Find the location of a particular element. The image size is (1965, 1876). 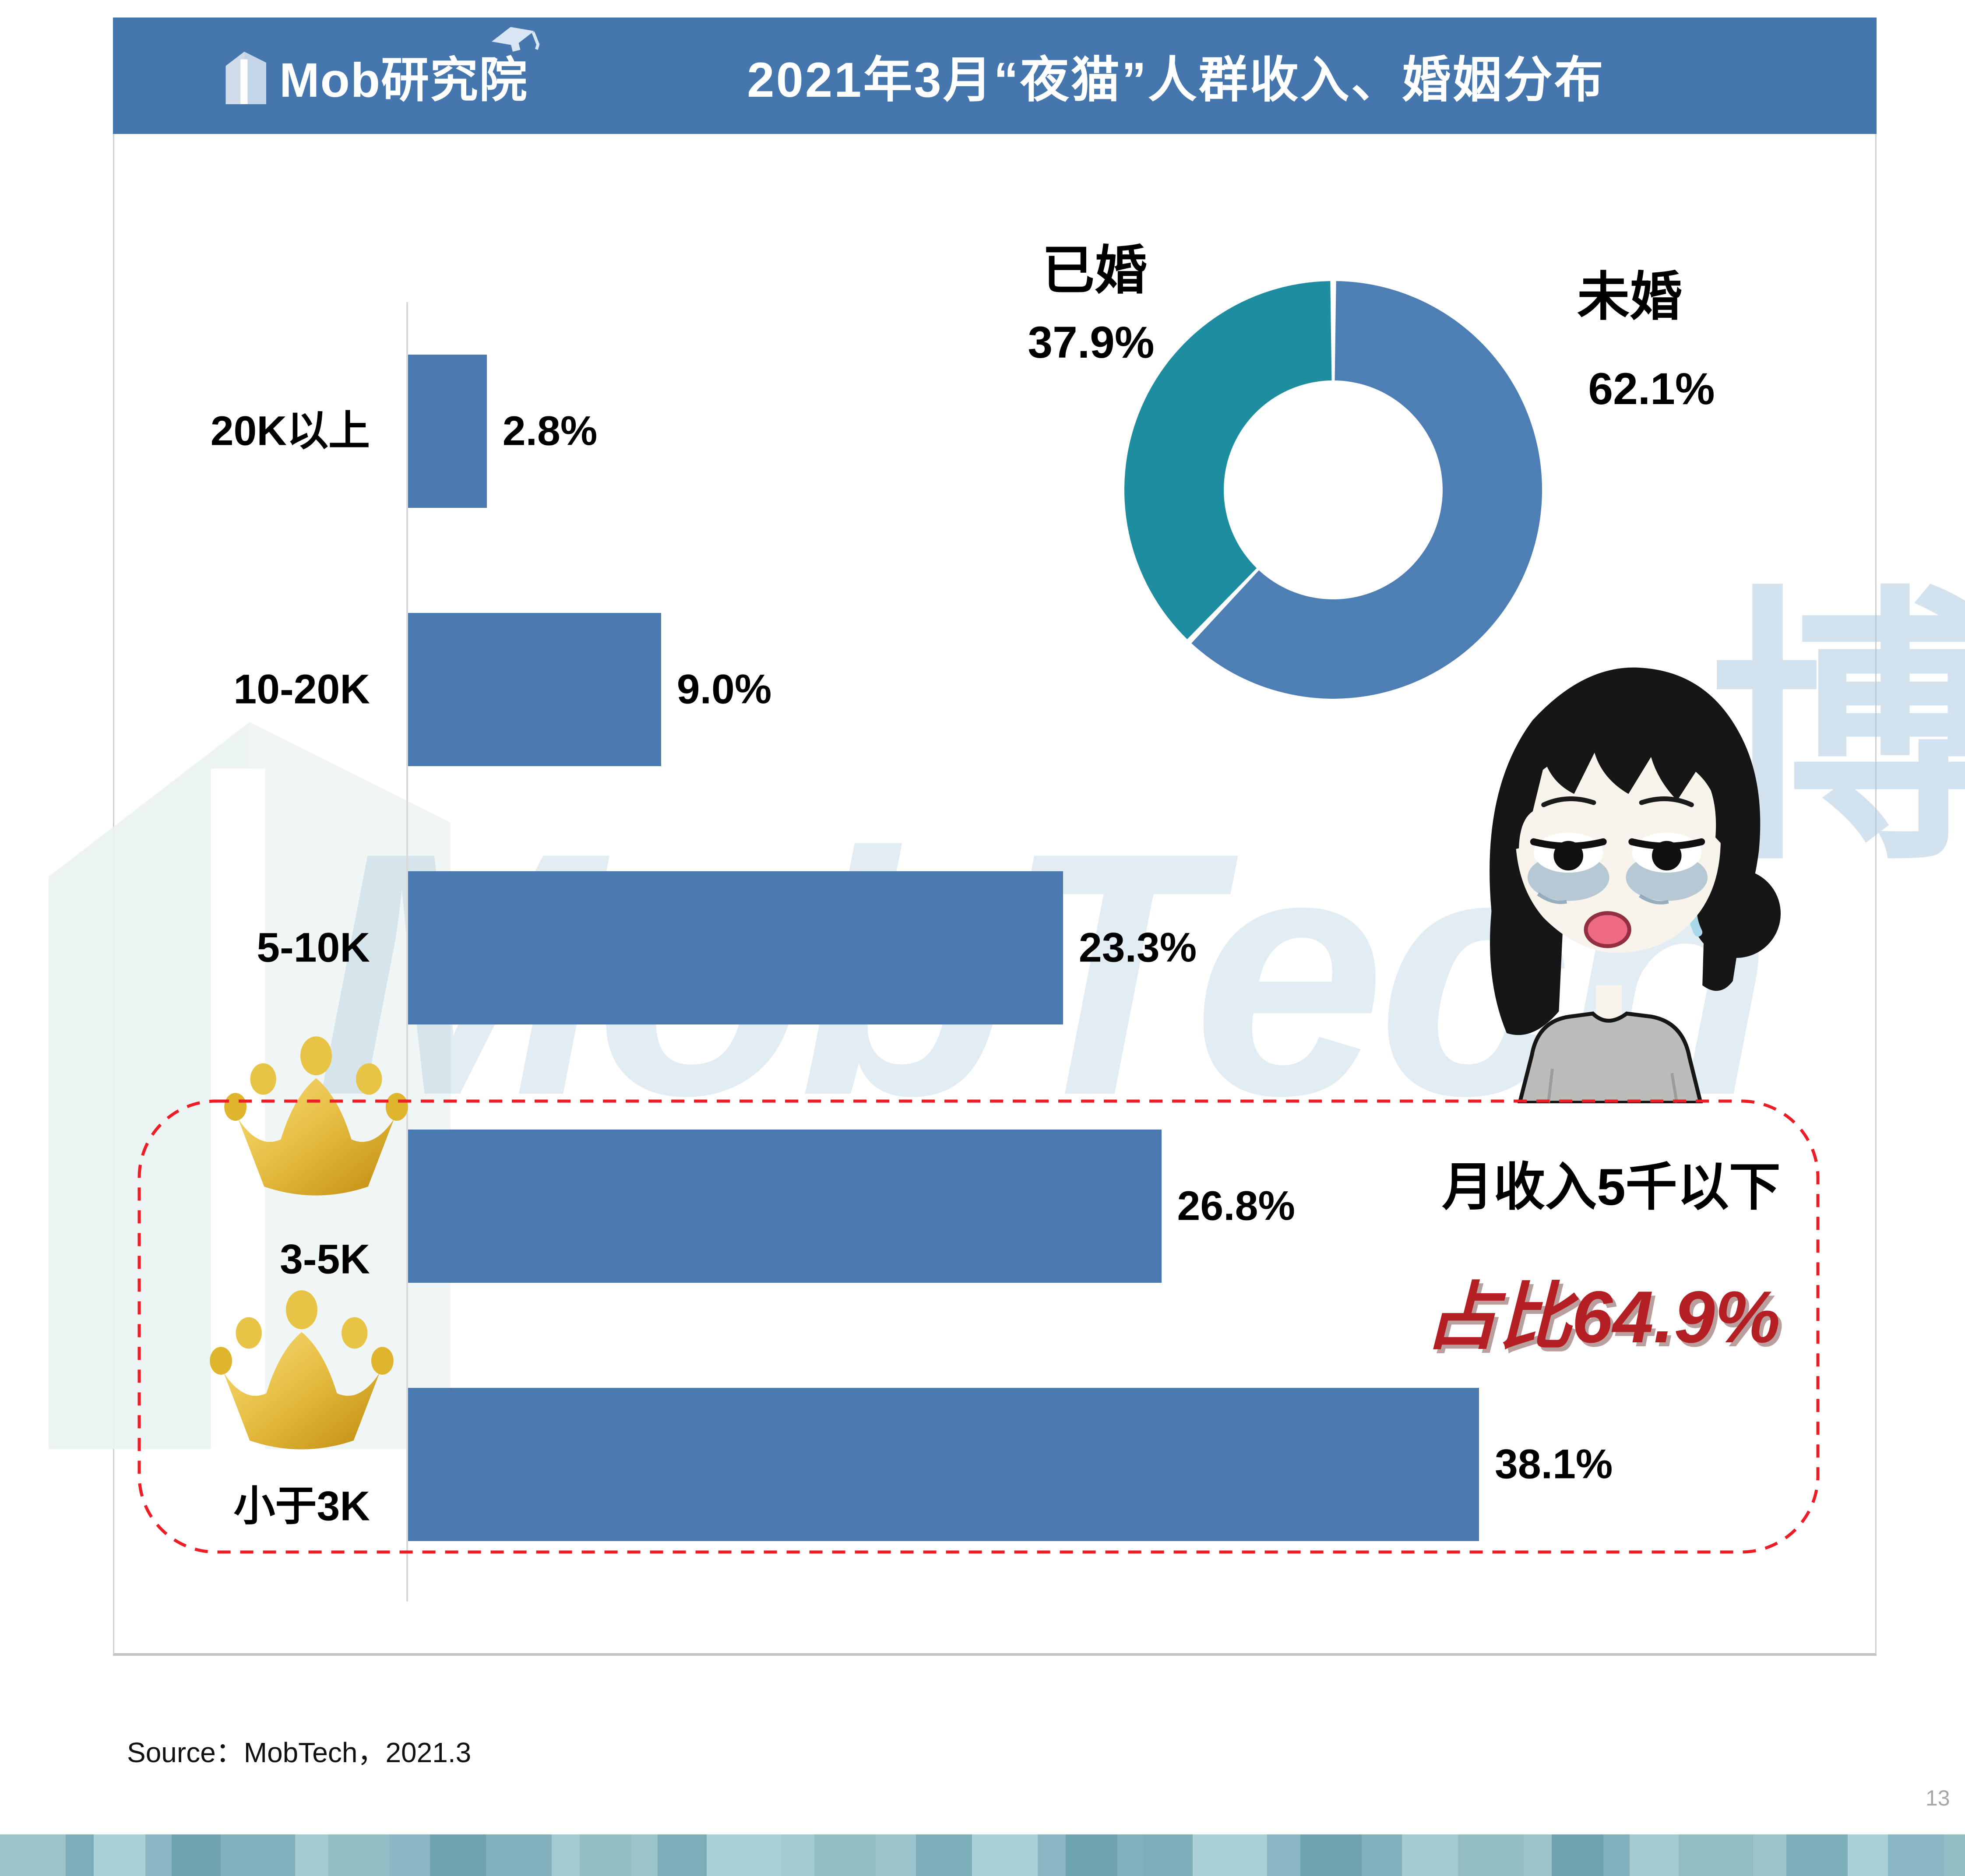

bar-category-label: 10-20K is located at coordinates (301, 689).